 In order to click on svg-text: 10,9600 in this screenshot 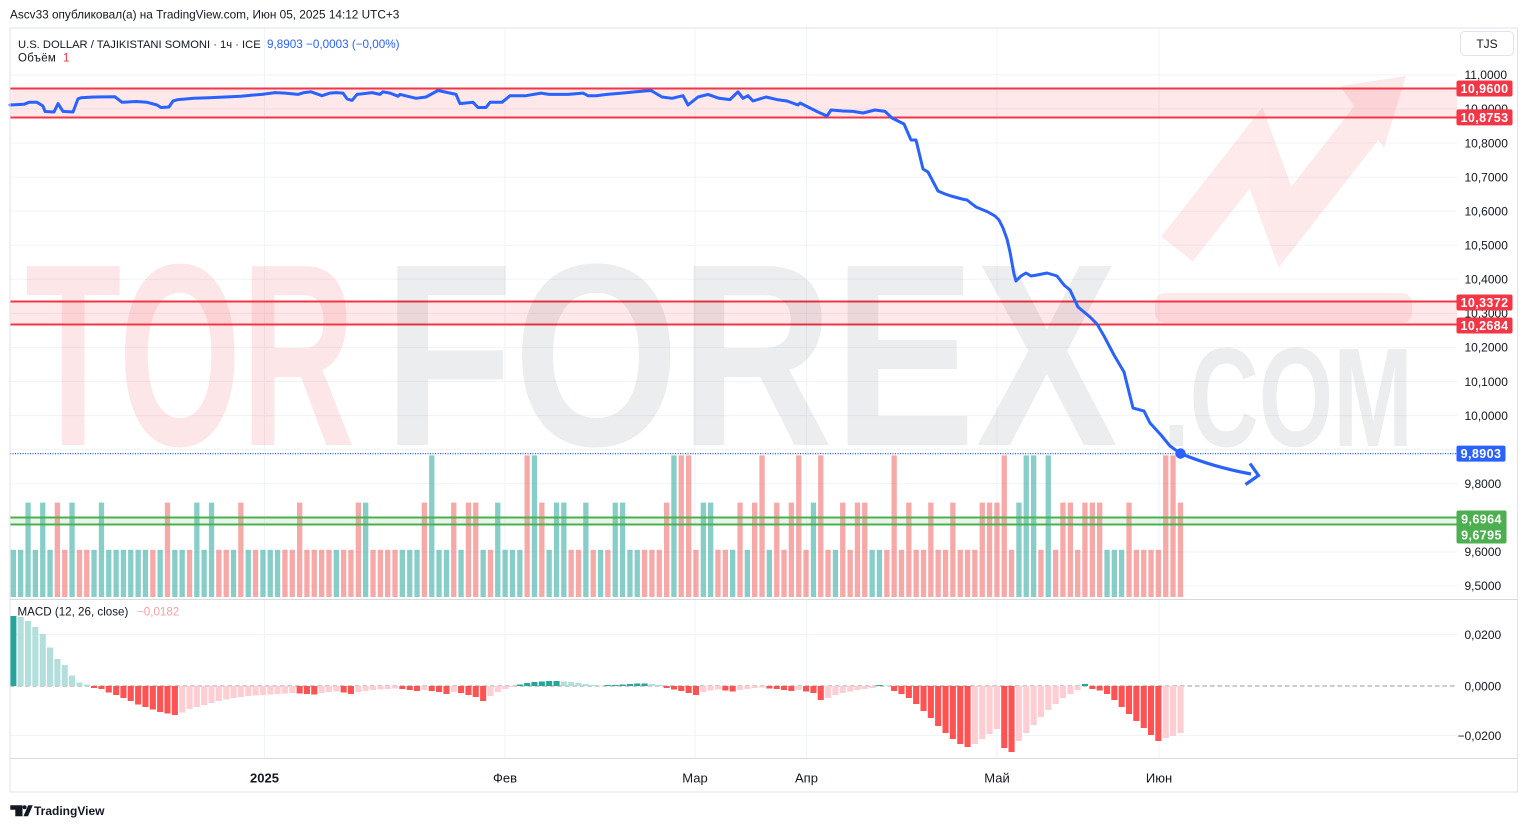, I will do `click(1485, 89)`.